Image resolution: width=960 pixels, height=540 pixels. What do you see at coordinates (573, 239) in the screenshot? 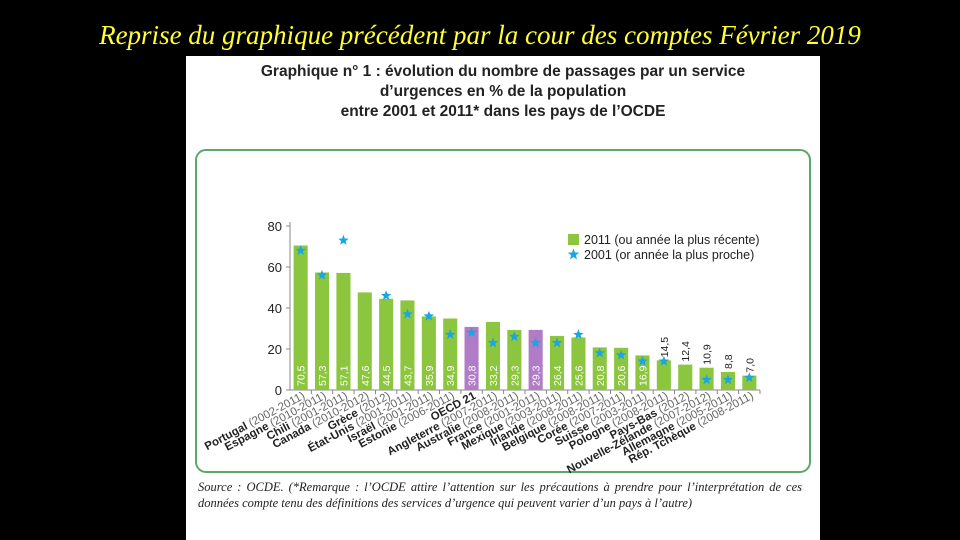
I see `legend-swatch-2011` at bounding box center [573, 239].